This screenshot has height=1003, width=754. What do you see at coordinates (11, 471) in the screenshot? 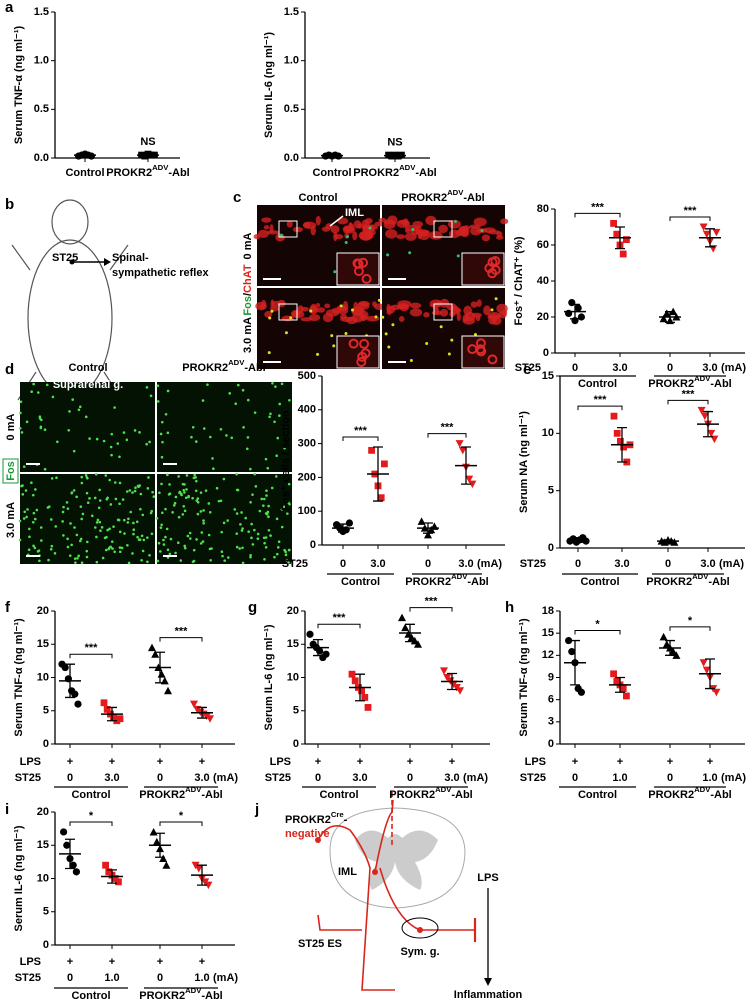
I see `stain-label: Fos` at bounding box center [11, 471].